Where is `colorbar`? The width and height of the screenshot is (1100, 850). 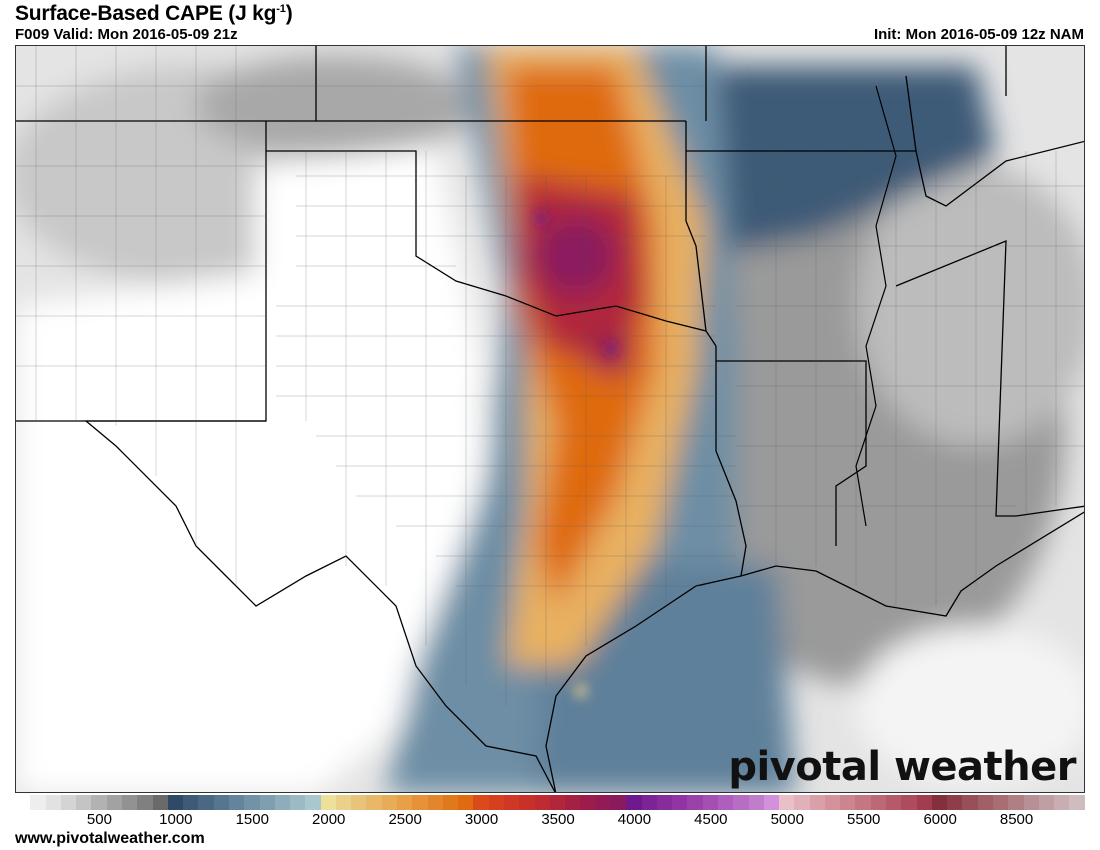
colorbar is located at coordinates (550, 802).